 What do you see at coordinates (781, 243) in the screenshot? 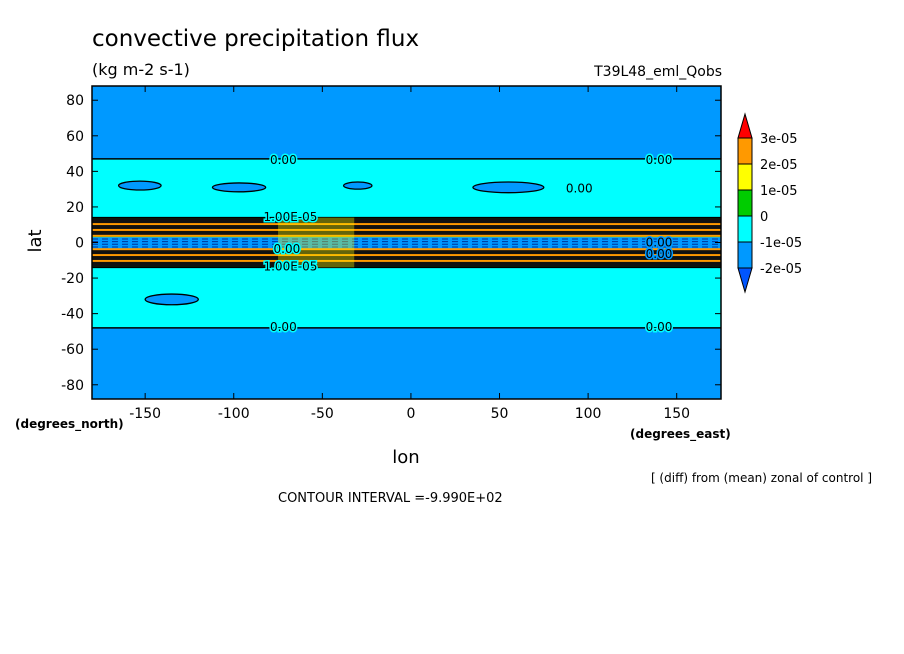
I see `colorbar-label: -1e-05` at bounding box center [781, 243].